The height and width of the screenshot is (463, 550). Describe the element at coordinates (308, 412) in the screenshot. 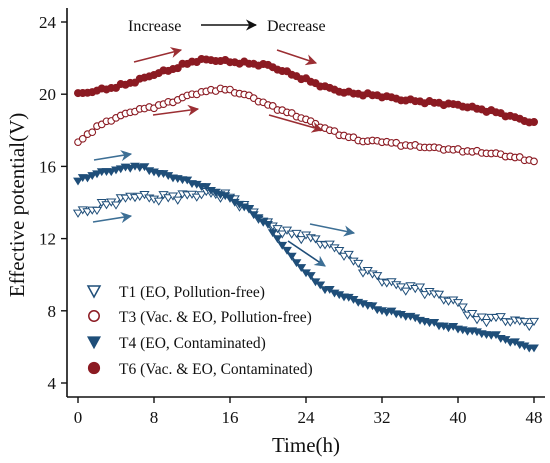

I see `x-axis-ticks: 0 8 16 24 32 40 48` at that location.